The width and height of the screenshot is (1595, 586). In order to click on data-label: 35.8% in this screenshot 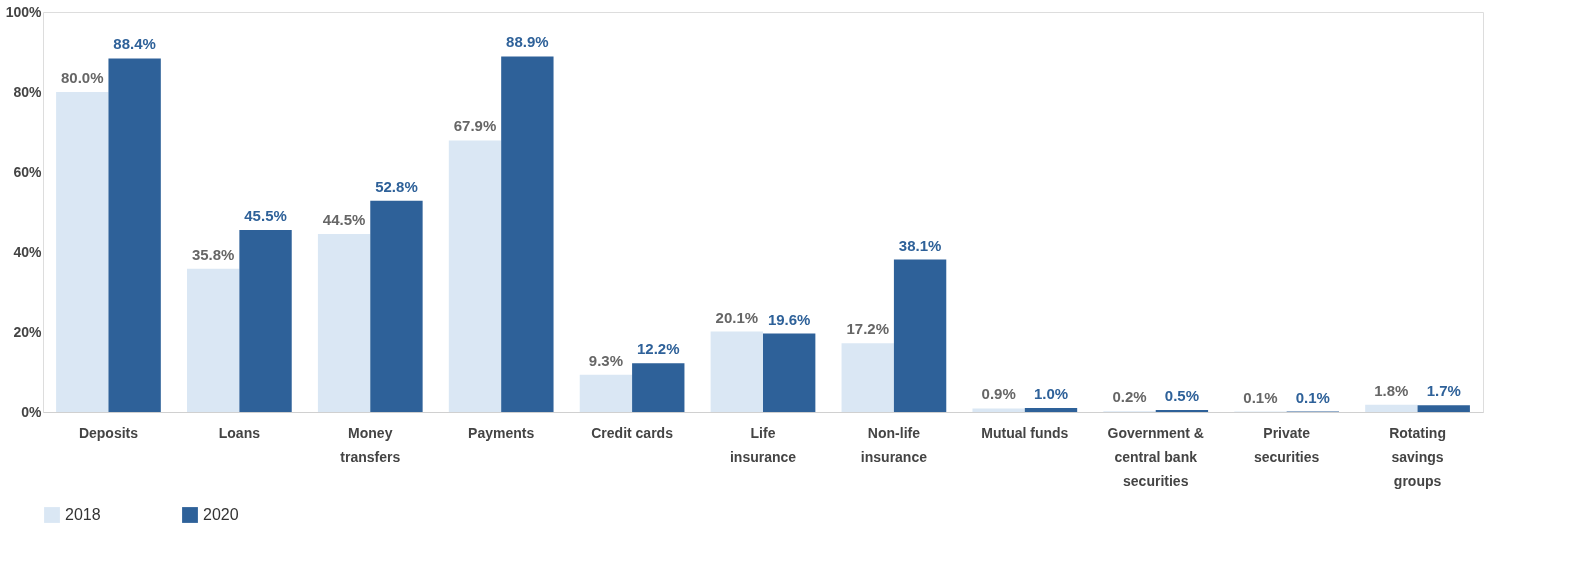, I will do `click(213, 254)`.